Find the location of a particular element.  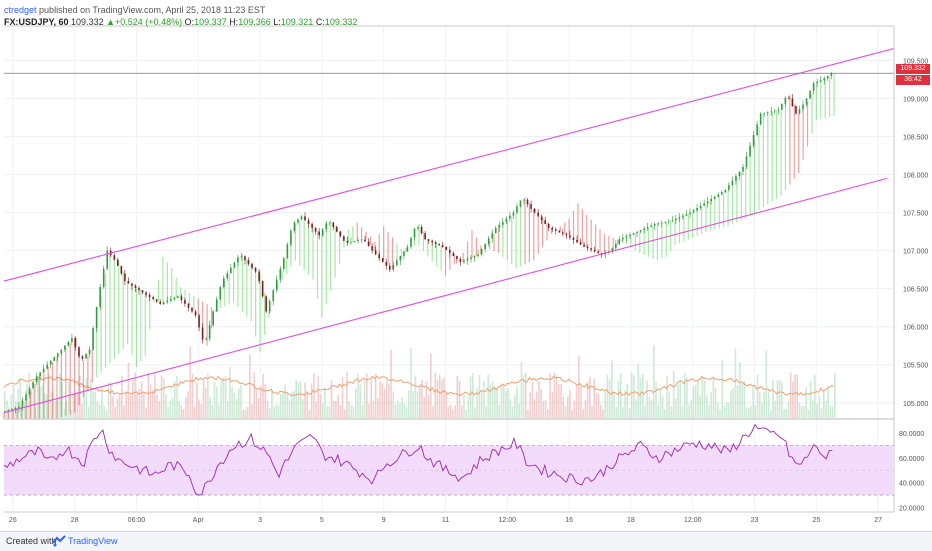

tradingview-logo-icon is located at coordinates (59, 541).